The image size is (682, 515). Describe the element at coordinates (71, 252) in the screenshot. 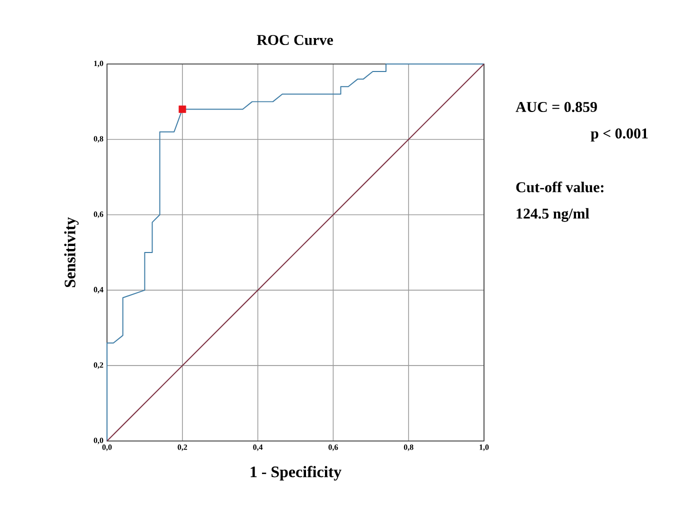

I see `y-axis-title: Sensitivity` at that location.